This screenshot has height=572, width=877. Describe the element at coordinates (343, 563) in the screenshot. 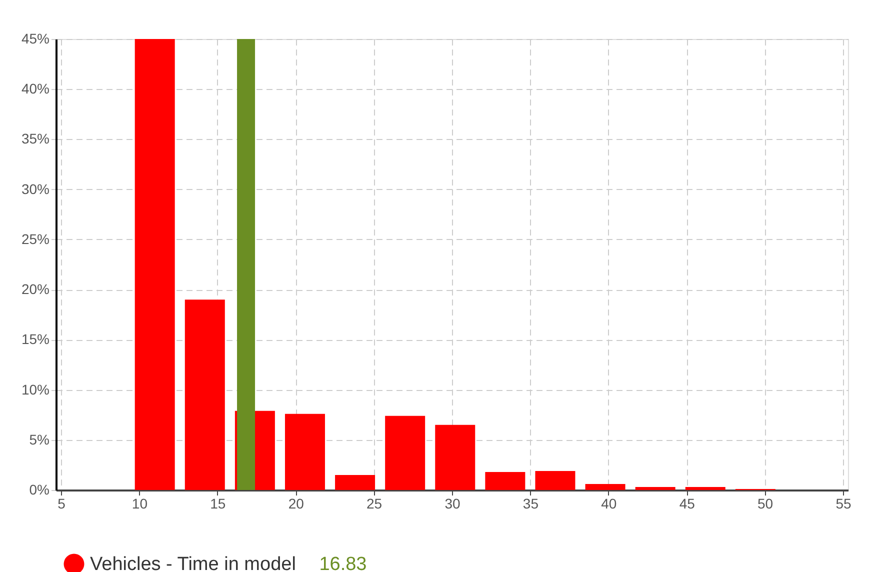

I see `ref-line-label: 16.83` at that location.